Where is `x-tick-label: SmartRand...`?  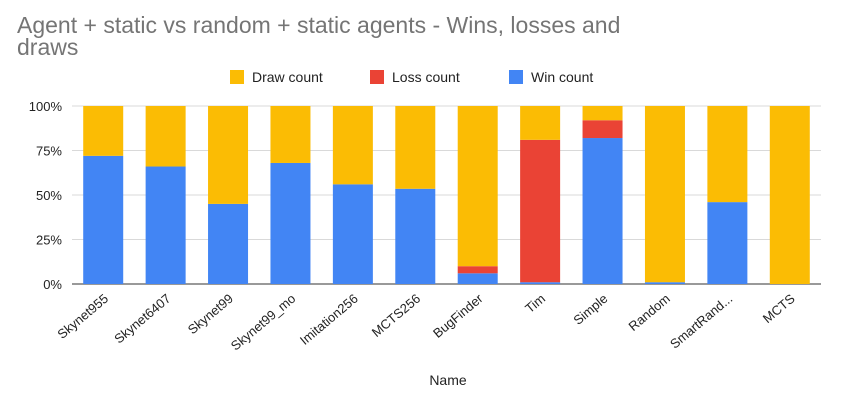 x-tick-label: SmartRand... is located at coordinates (701, 321).